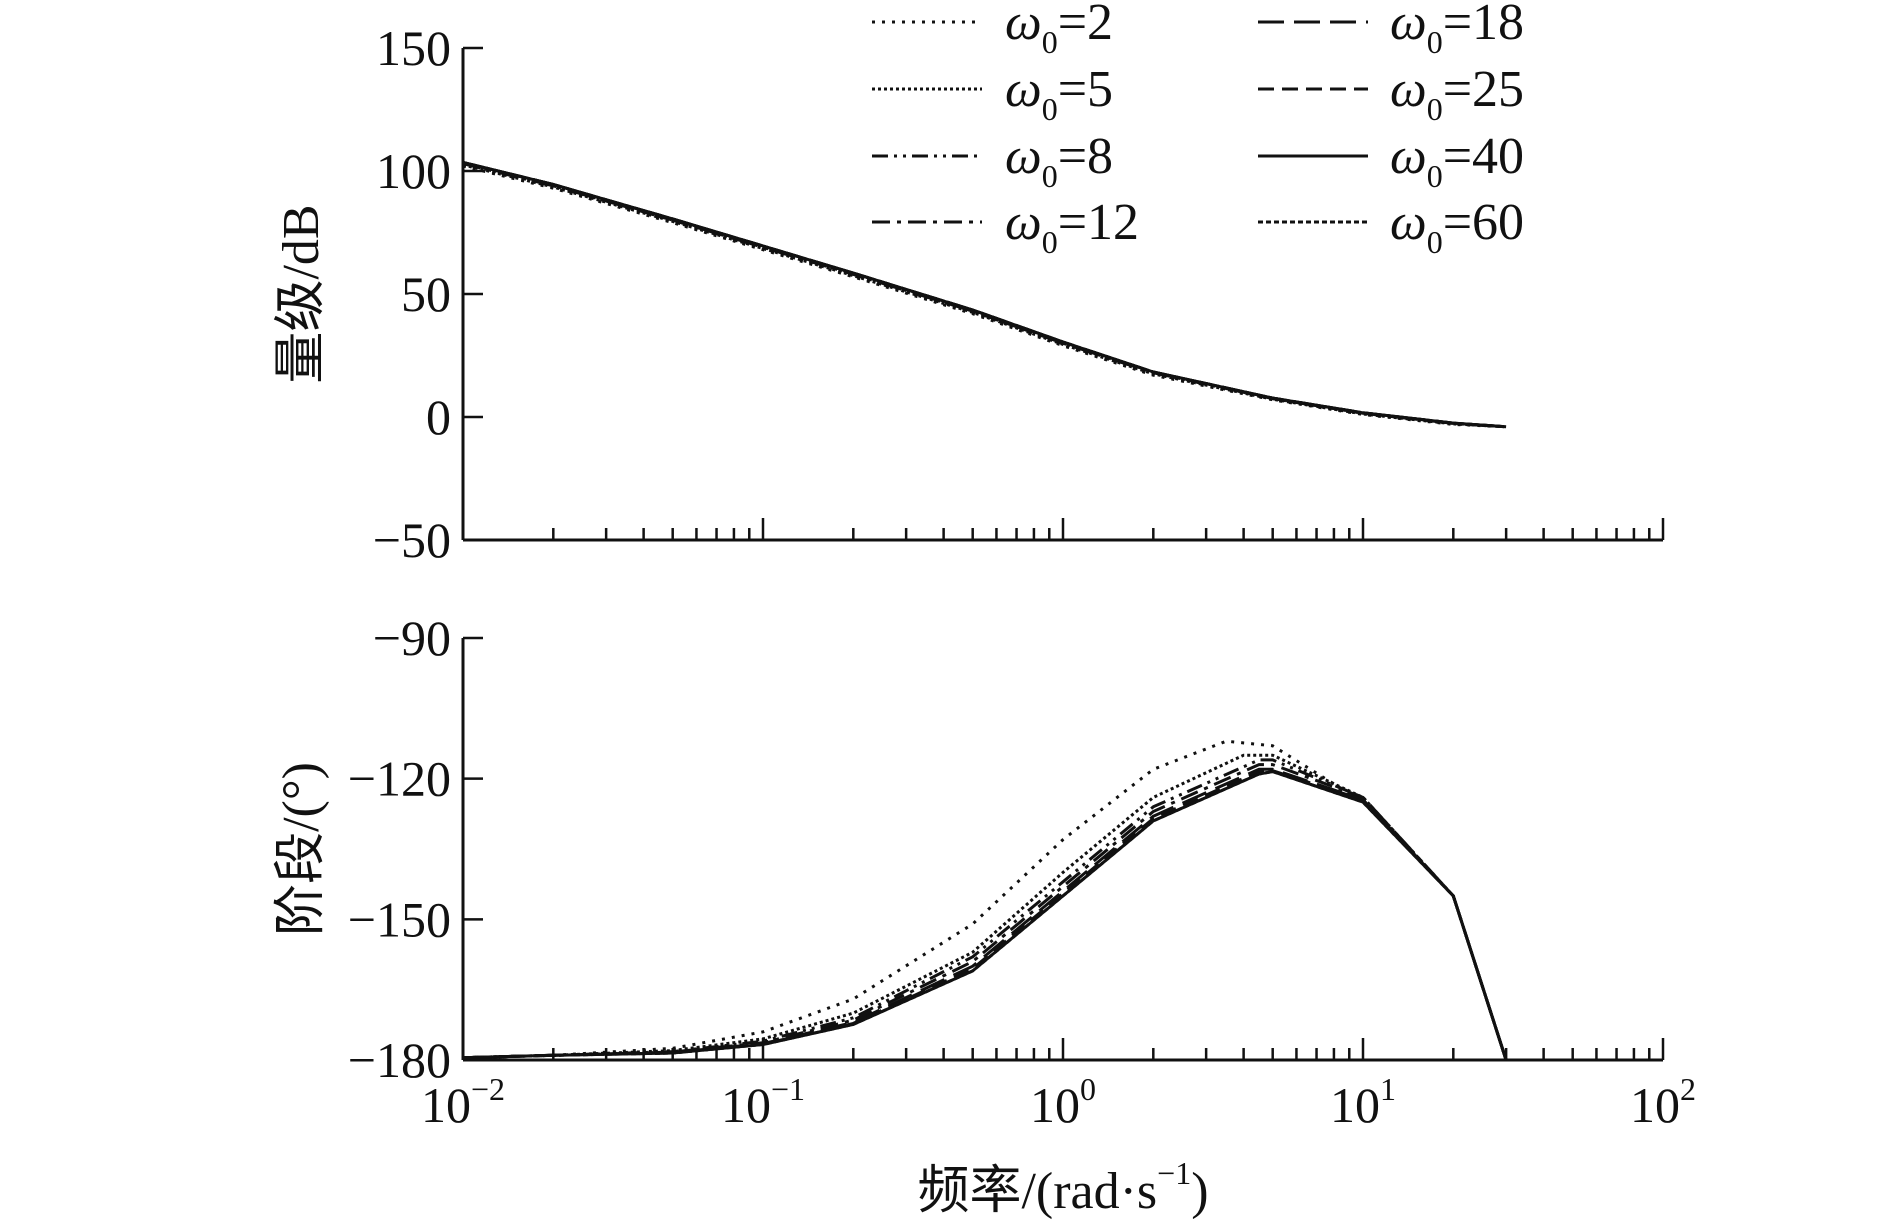 Image resolution: width=1889 pixels, height=1222 pixels. What do you see at coordinates (1457, 30) in the screenshot?
I see `legend-label: ω0=18` at bounding box center [1457, 30].